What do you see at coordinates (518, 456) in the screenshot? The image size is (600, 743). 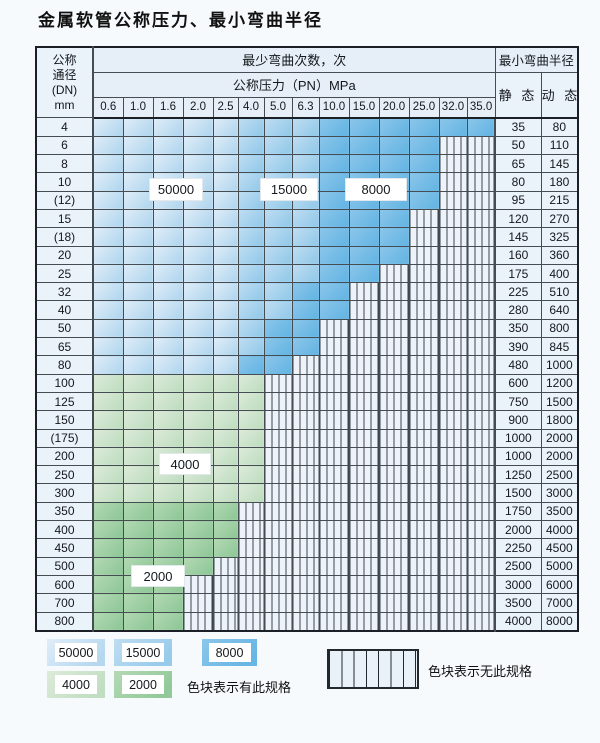 I see `static-radius-cell: 1000` at bounding box center [518, 456].